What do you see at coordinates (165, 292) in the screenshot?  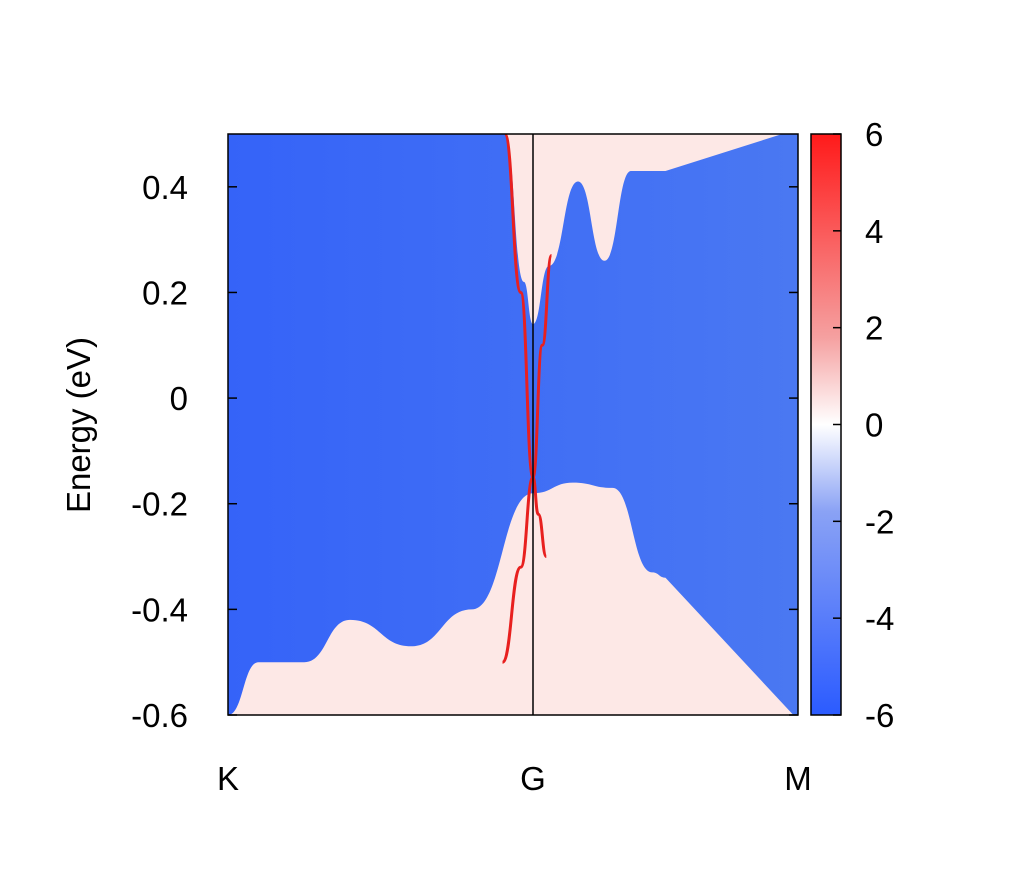 I see `y-tick-label: 0.2` at bounding box center [165, 292].